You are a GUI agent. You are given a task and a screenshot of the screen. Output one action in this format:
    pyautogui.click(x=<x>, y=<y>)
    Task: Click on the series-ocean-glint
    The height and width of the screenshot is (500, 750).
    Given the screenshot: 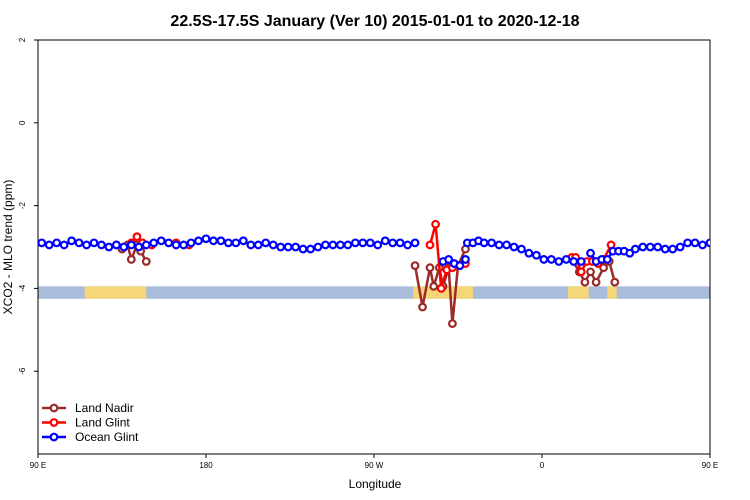 What is the action you would take?
    pyautogui.click(x=391, y=252)
    